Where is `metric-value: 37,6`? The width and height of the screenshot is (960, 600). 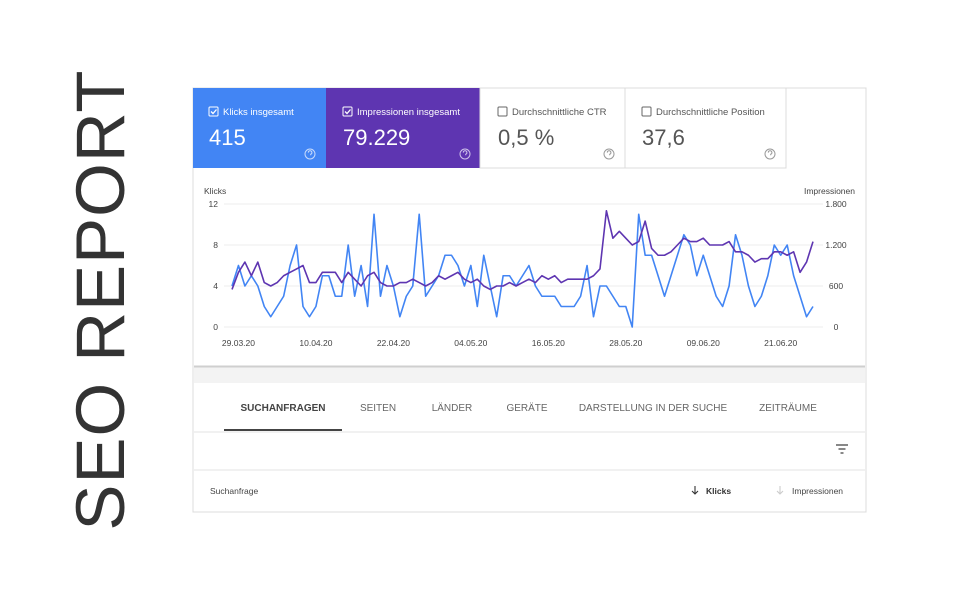
metric-value: 37,6 is located at coordinates (663, 137).